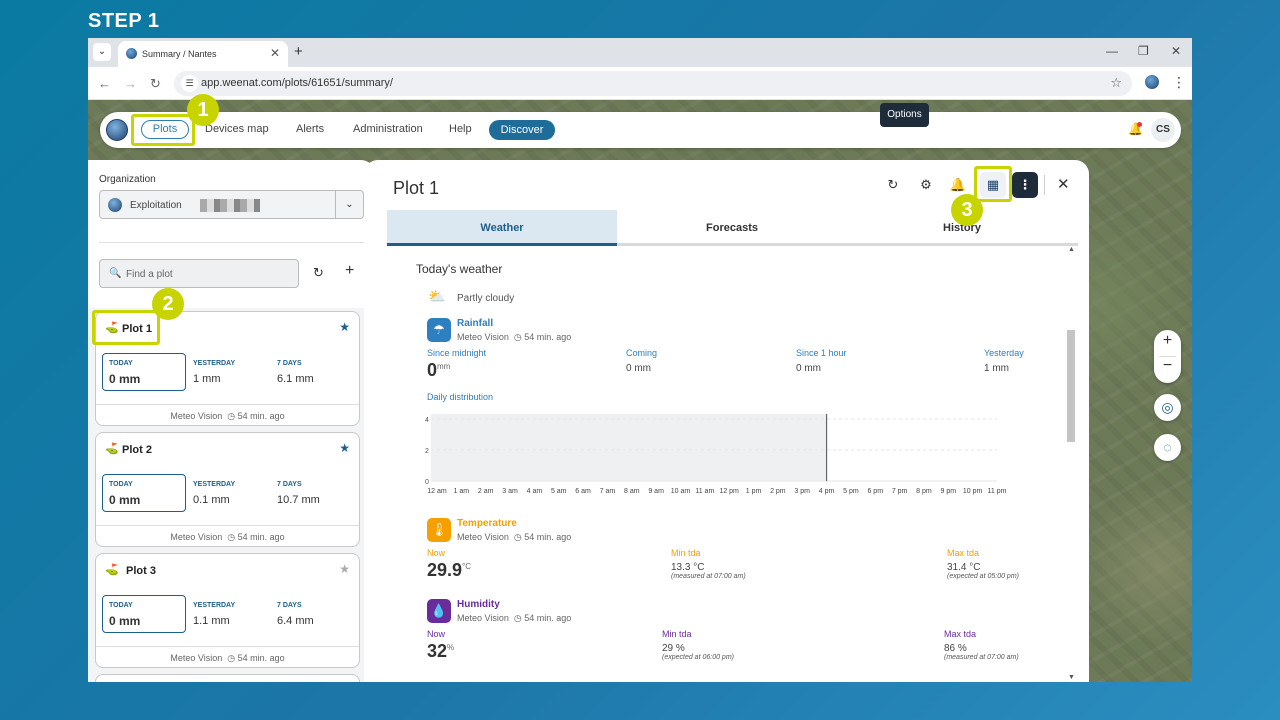  I want to click on more-options-button: ⋮, so click(1025, 185).